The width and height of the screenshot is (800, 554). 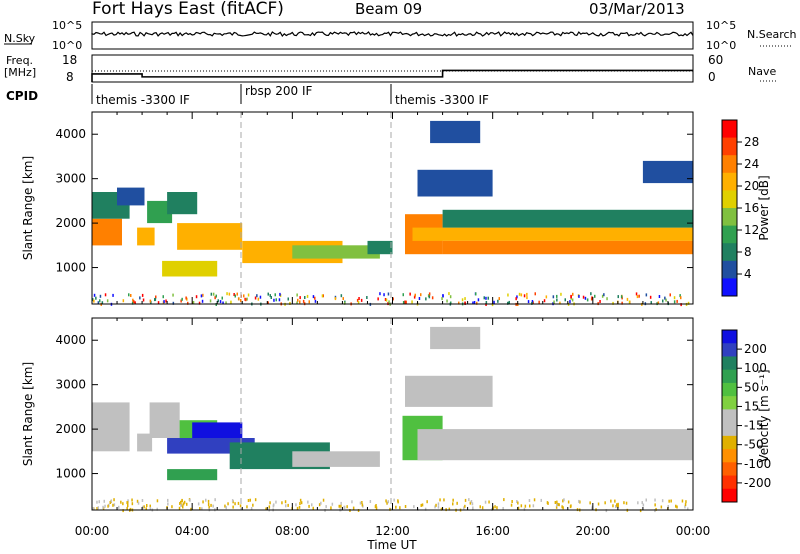 I want to click on nsky-tick-top: 10^5, so click(x=67, y=25).